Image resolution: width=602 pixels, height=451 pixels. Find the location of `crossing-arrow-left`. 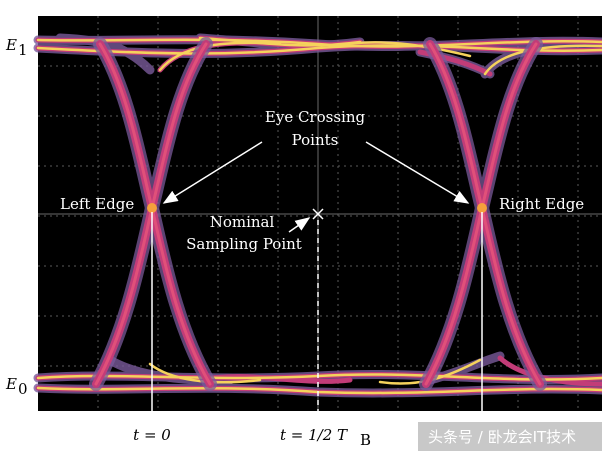

crossing-arrow-left is located at coordinates (212, 172).